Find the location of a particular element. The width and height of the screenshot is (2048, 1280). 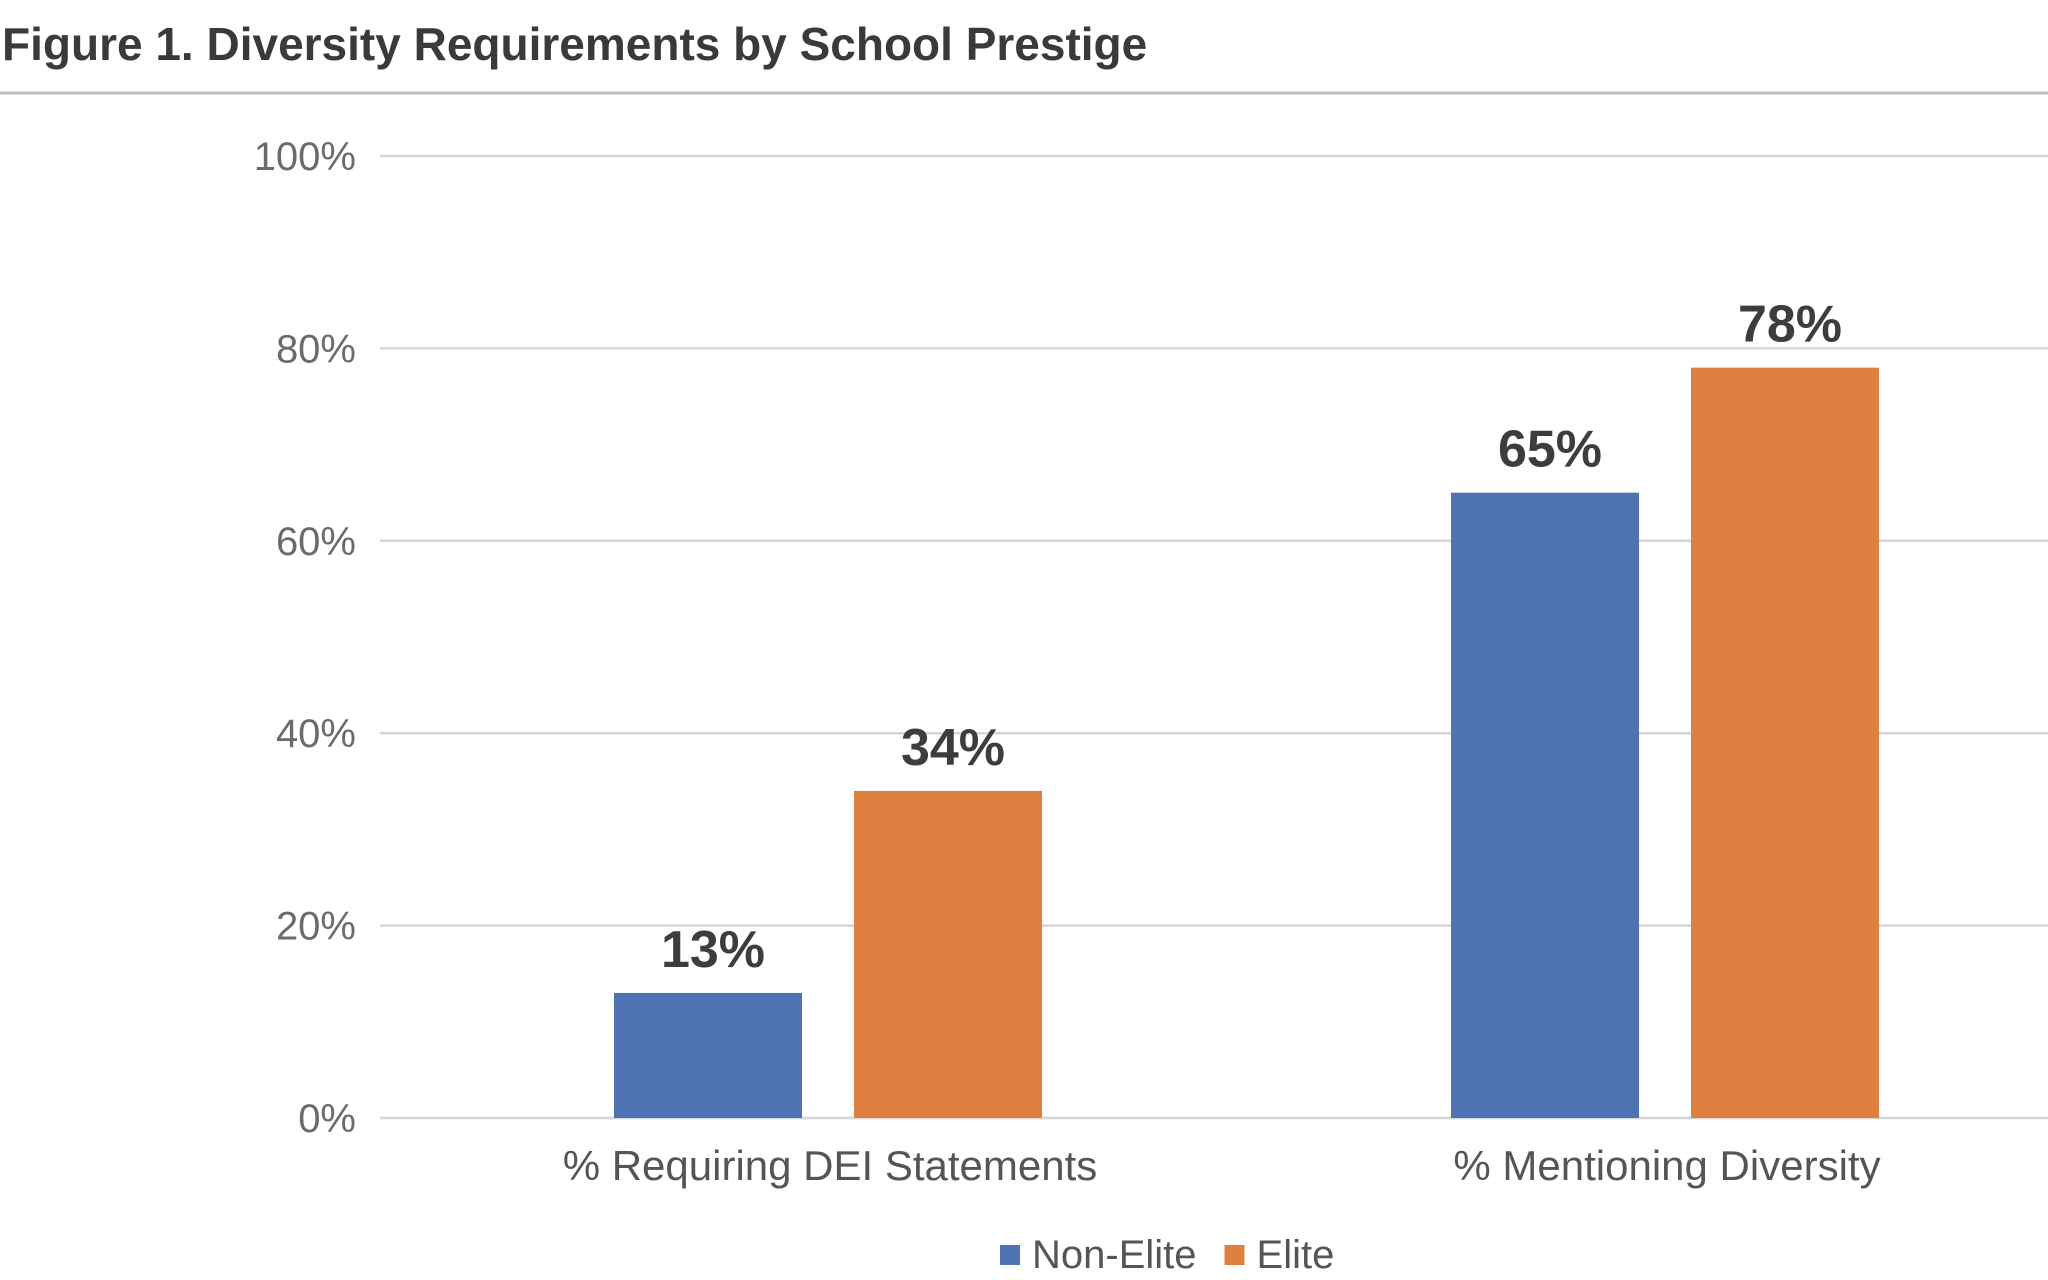

data-label: 13% is located at coordinates (713, 950).